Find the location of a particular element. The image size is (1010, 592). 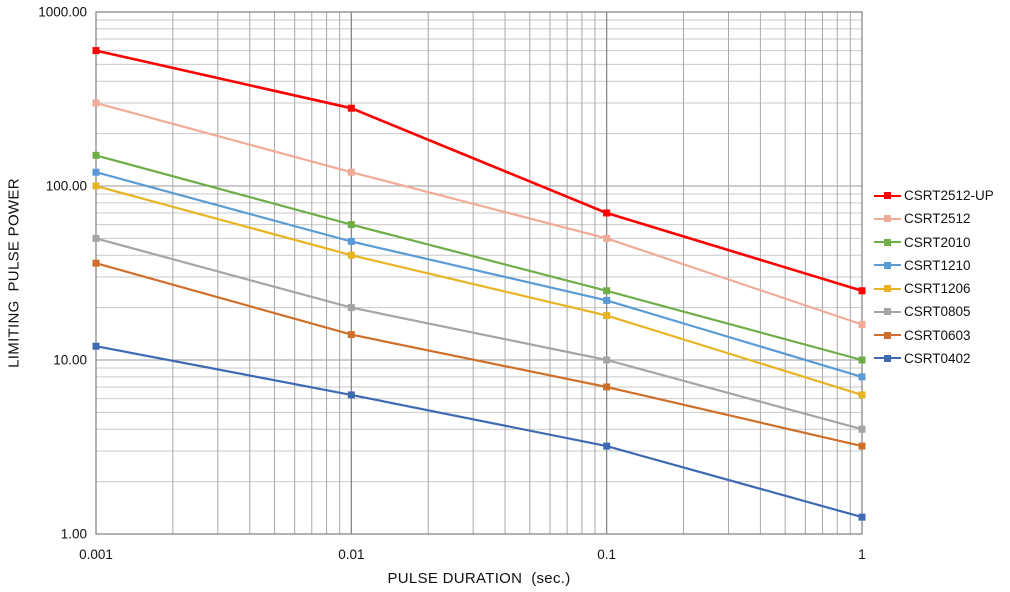

y-tick-label: 1000.00 is located at coordinates (62, 12).